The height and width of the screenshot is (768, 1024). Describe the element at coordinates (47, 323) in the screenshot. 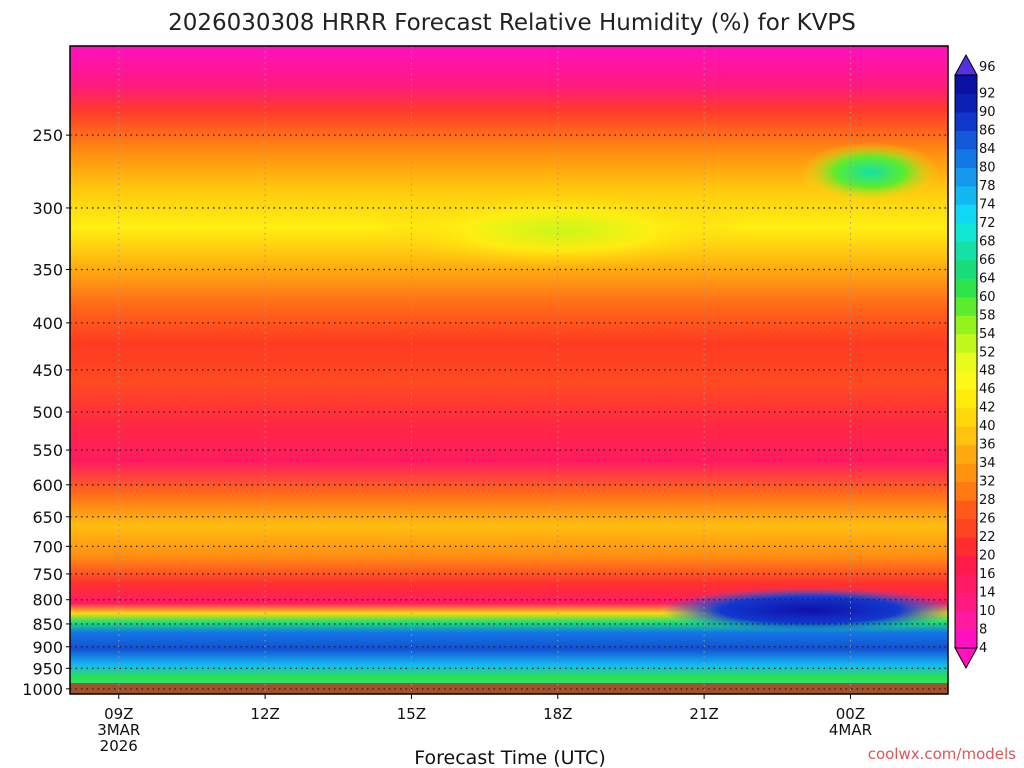

I see `y-tick-label: 400` at that location.